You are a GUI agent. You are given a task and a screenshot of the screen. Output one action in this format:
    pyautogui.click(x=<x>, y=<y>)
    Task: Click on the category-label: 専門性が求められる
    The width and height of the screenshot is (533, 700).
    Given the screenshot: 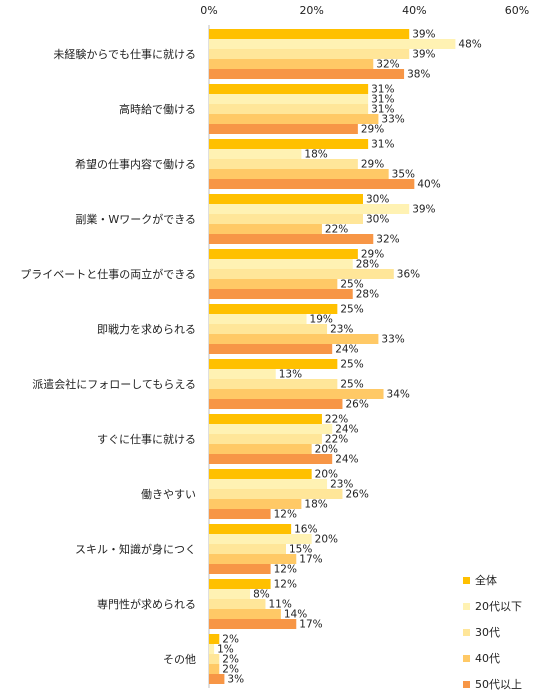 What is the action you would take?
    pyautogui.click(x=146, y=604)
    